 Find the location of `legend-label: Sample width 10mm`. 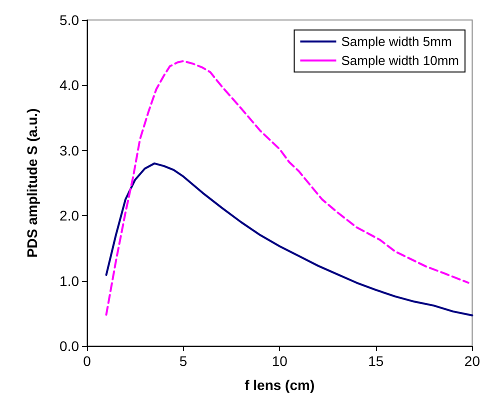

legend-label: Sample width 10mm is located at coordinates (400, 60).